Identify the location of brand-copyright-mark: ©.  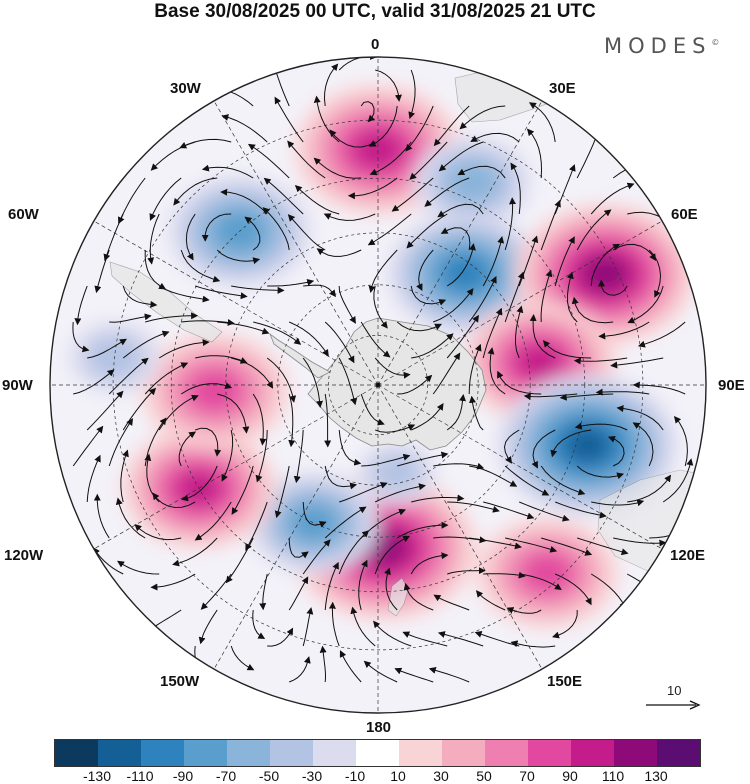
(715, 42).